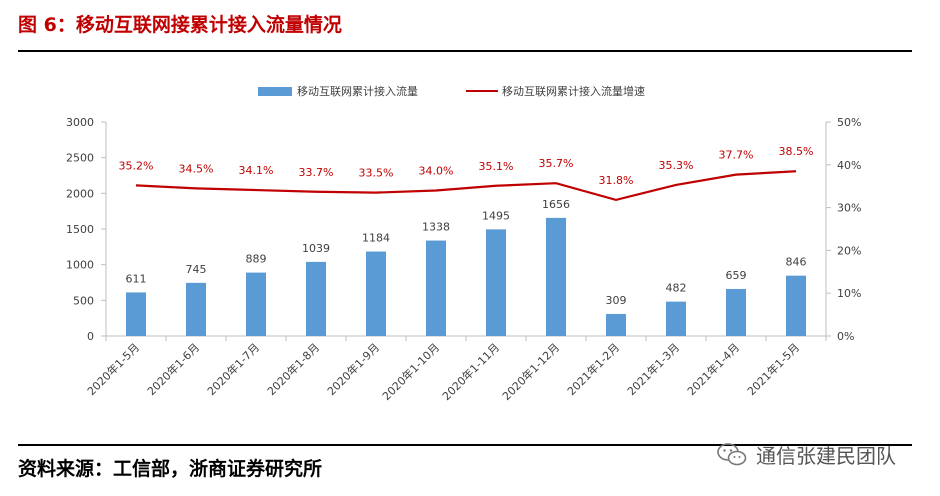 The image size is (940, 496). What do you see at coordinates (83, 300) in the screenshot?
I see `y-left-tick-label: 500` at bounding box center [83, 300].